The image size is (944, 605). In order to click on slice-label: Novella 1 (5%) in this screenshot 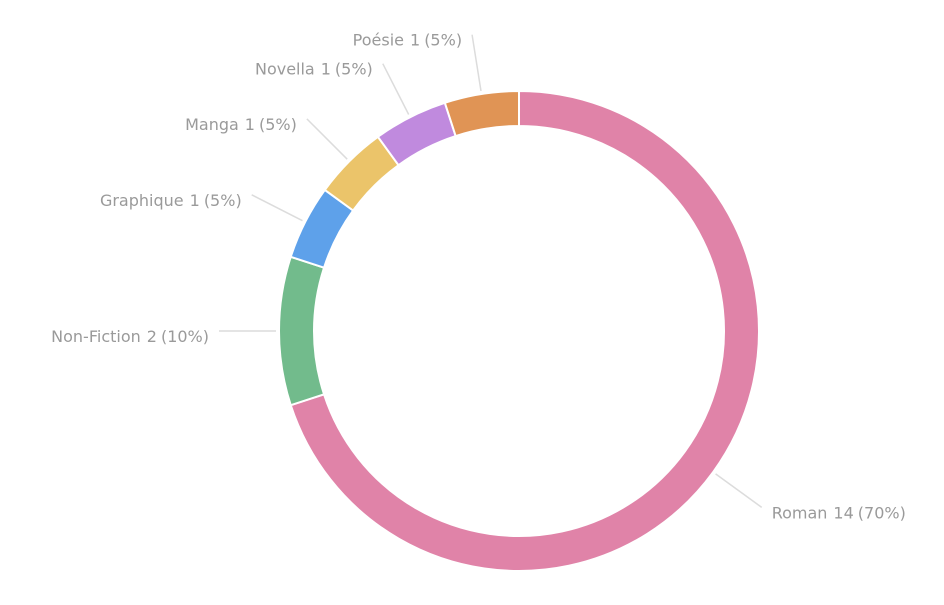, I will do `click(314, 68)`.